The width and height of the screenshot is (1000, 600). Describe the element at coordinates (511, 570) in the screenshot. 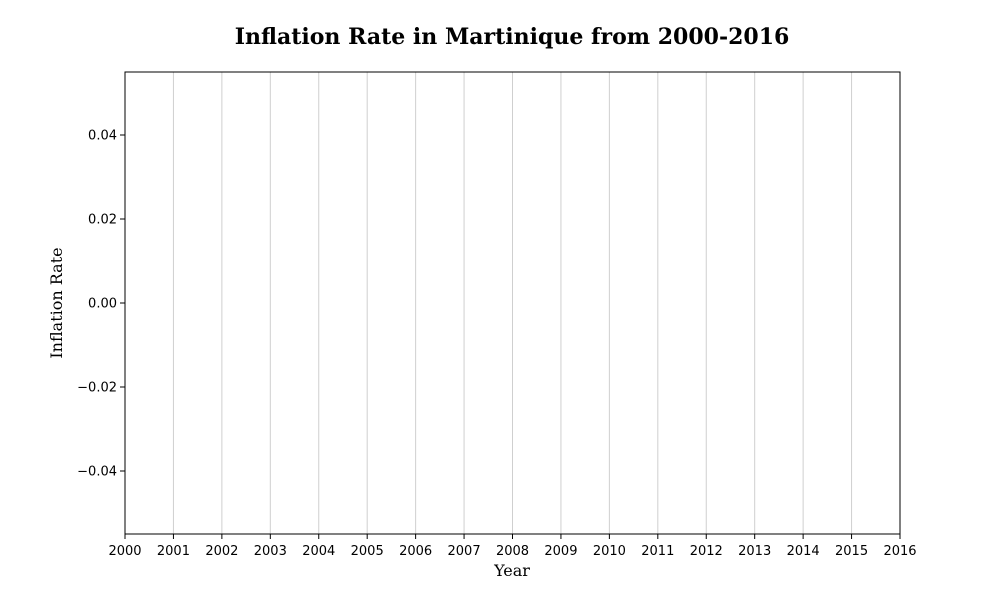

I see `x-axis-label: Year` at that location.